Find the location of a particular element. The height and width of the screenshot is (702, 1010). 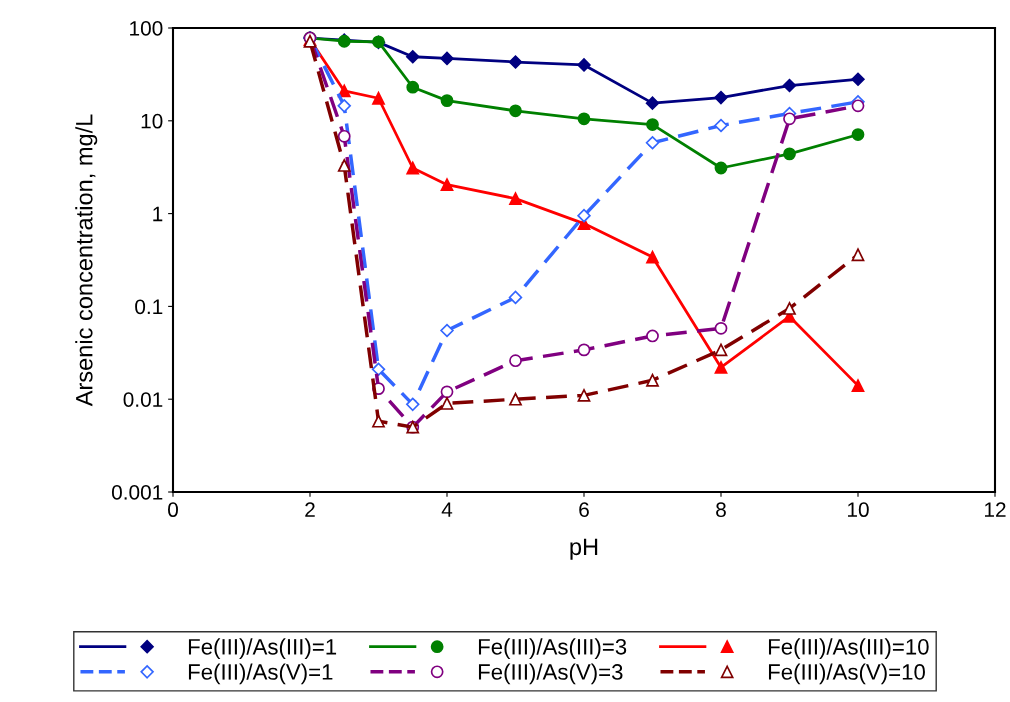

x-axis-title: pH is located at coordinates (584, 549).